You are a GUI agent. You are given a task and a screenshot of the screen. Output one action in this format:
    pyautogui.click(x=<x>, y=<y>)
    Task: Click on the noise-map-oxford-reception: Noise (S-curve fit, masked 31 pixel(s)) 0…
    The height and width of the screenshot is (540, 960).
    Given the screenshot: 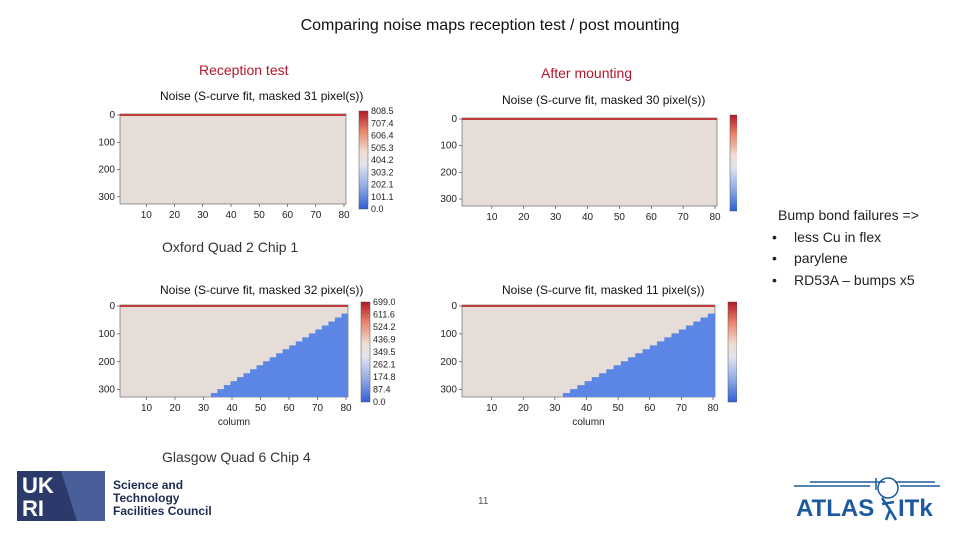 What is the action you would take?
    pyautogui.click(x=245, y=168)
    